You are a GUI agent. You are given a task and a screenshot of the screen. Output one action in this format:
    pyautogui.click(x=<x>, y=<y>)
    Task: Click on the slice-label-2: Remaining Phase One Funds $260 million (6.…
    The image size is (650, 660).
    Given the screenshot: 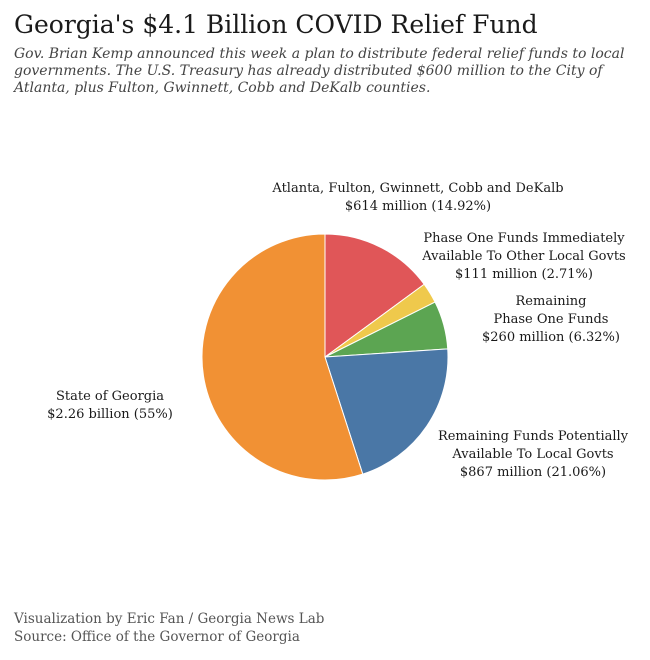 What is the action you would take?
    pyautogui.click(x=551, y=319)
    